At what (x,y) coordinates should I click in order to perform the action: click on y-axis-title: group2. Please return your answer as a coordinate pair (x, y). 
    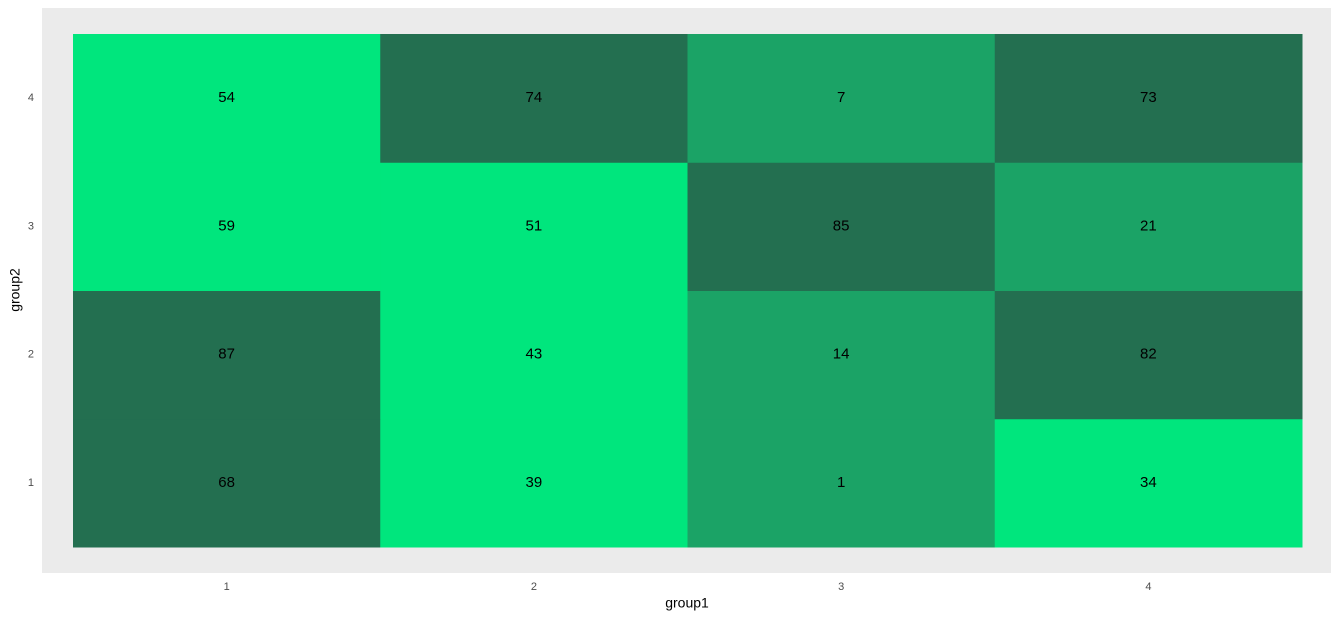
    Looking at the image, I should click on (15, 290).